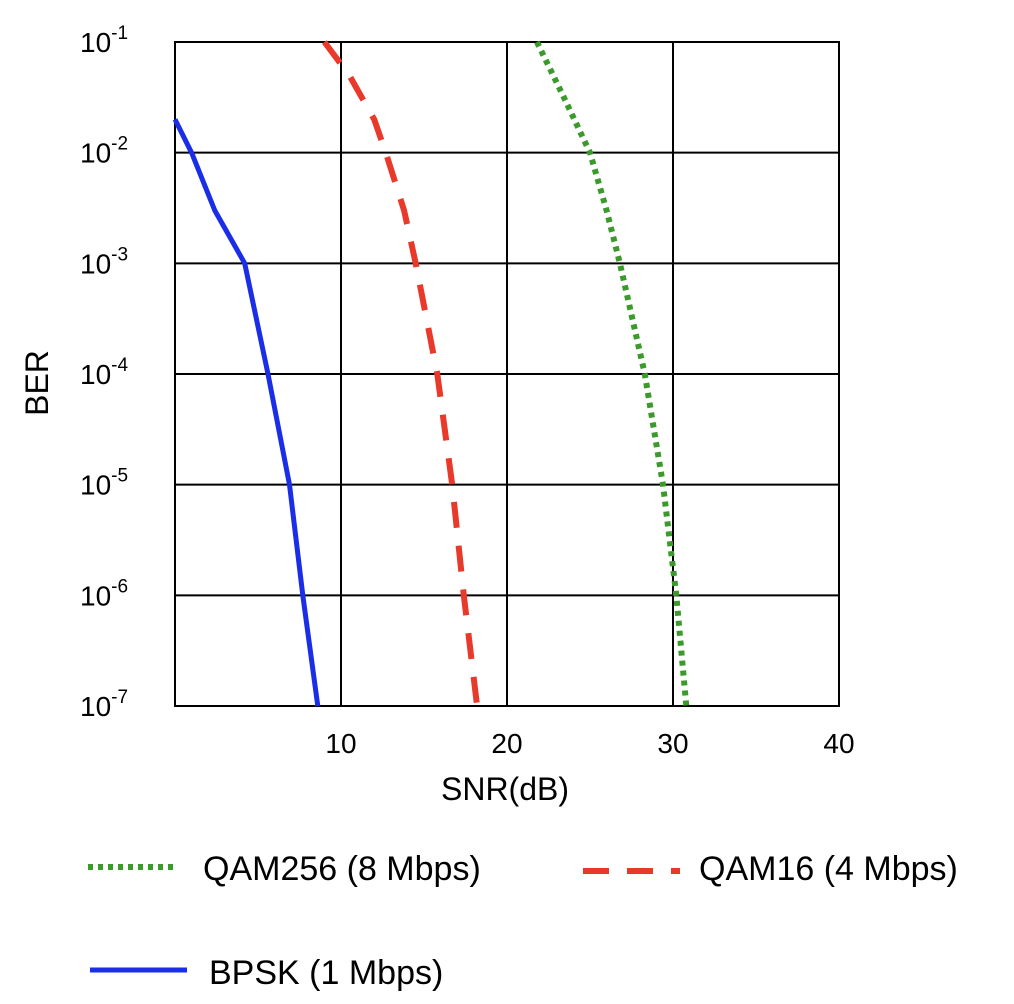  Describe the element at coordinates (342, 869) in the screenshot. I see `legend-label-qam256: QAM256 (8 Mbps)` at that location.